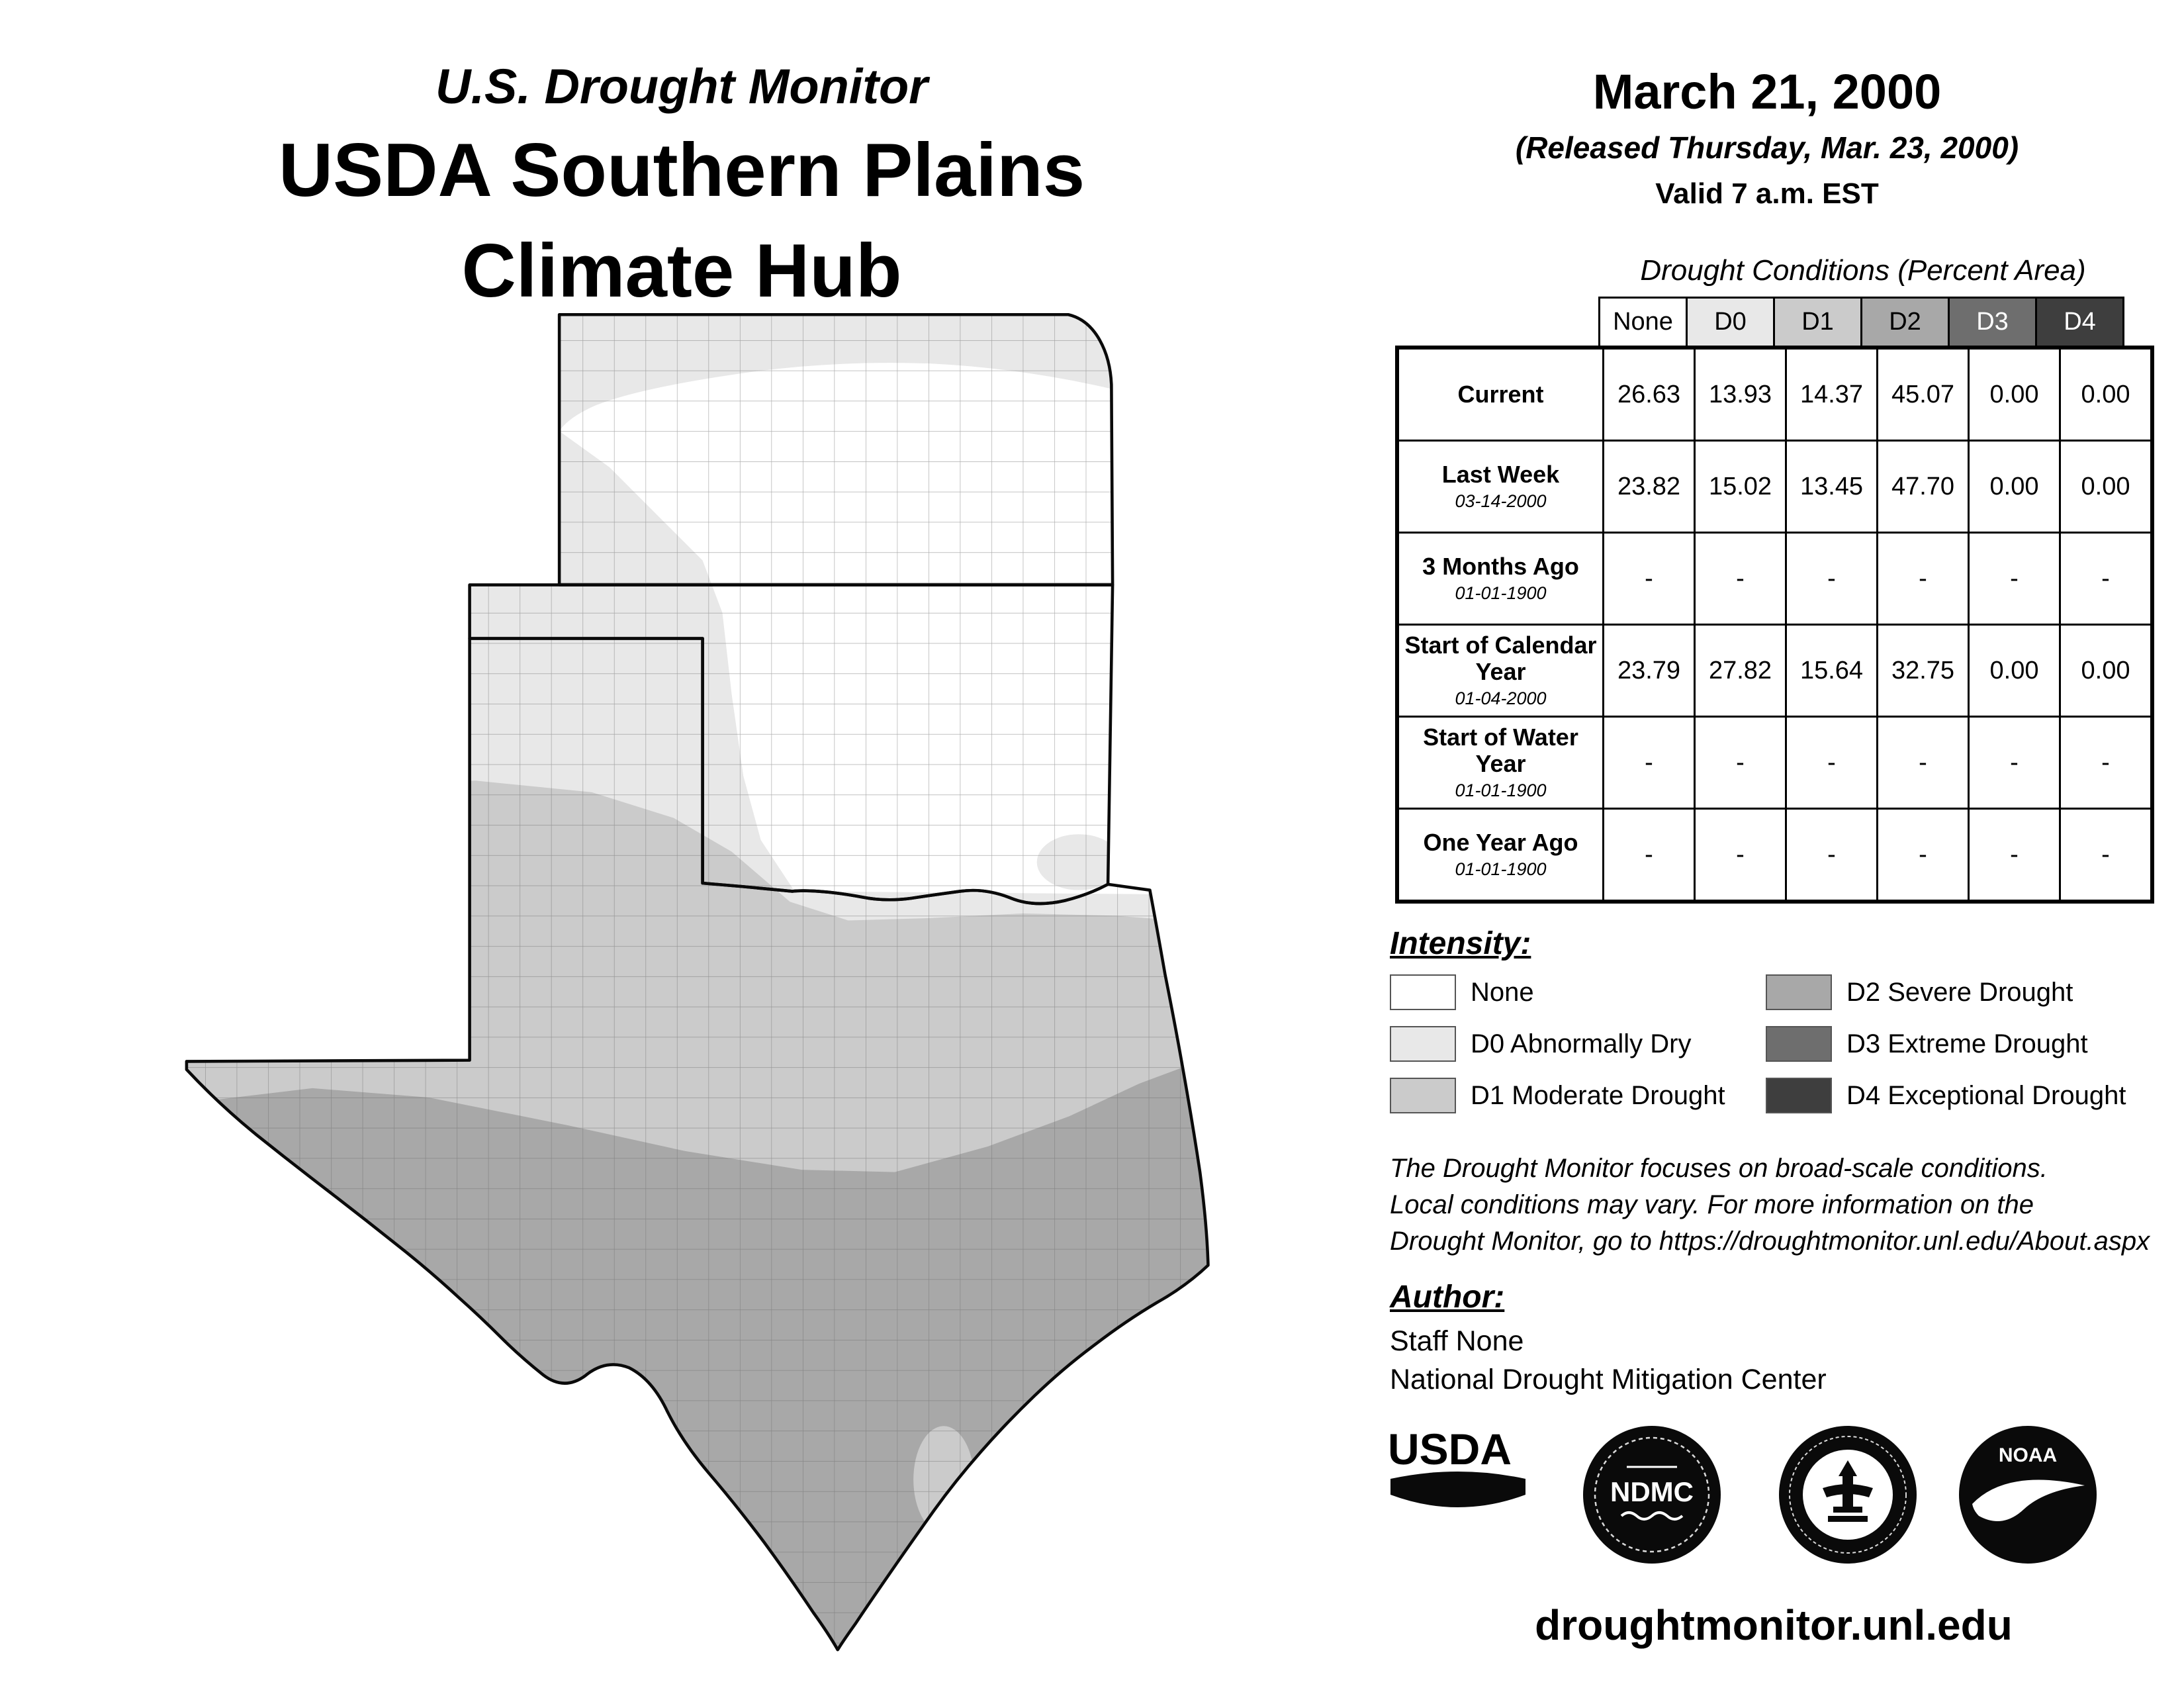 This screenshot has width=2184, height=1688. I want to click on table-row-3-months-ago: 3 Months Ago 01-01-1900 - - - - - -, so click(1775, 579).